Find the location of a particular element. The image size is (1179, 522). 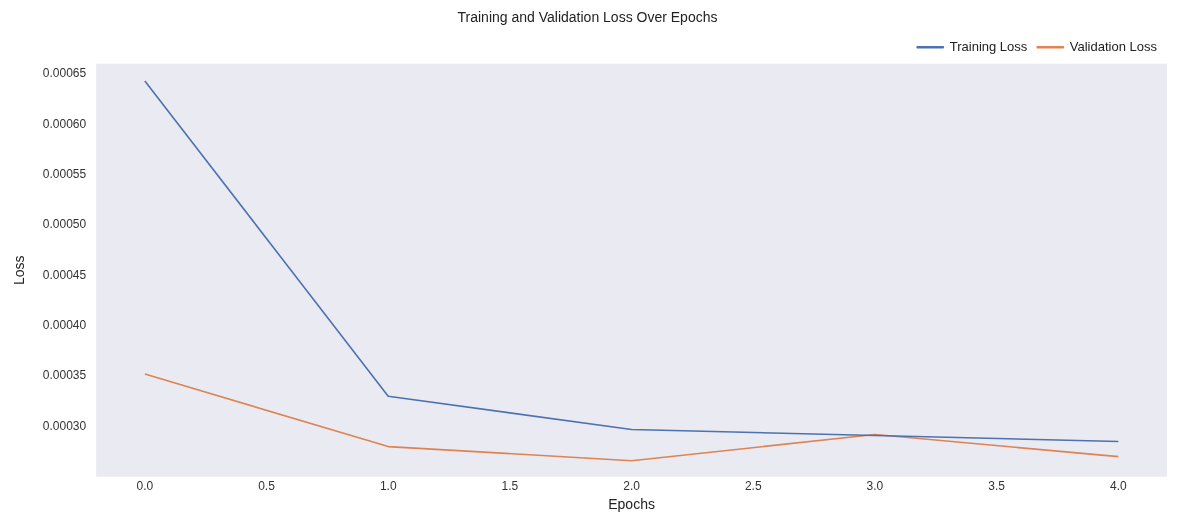

y-tick-label: 0.00050 is located at coordinates (64, 224).